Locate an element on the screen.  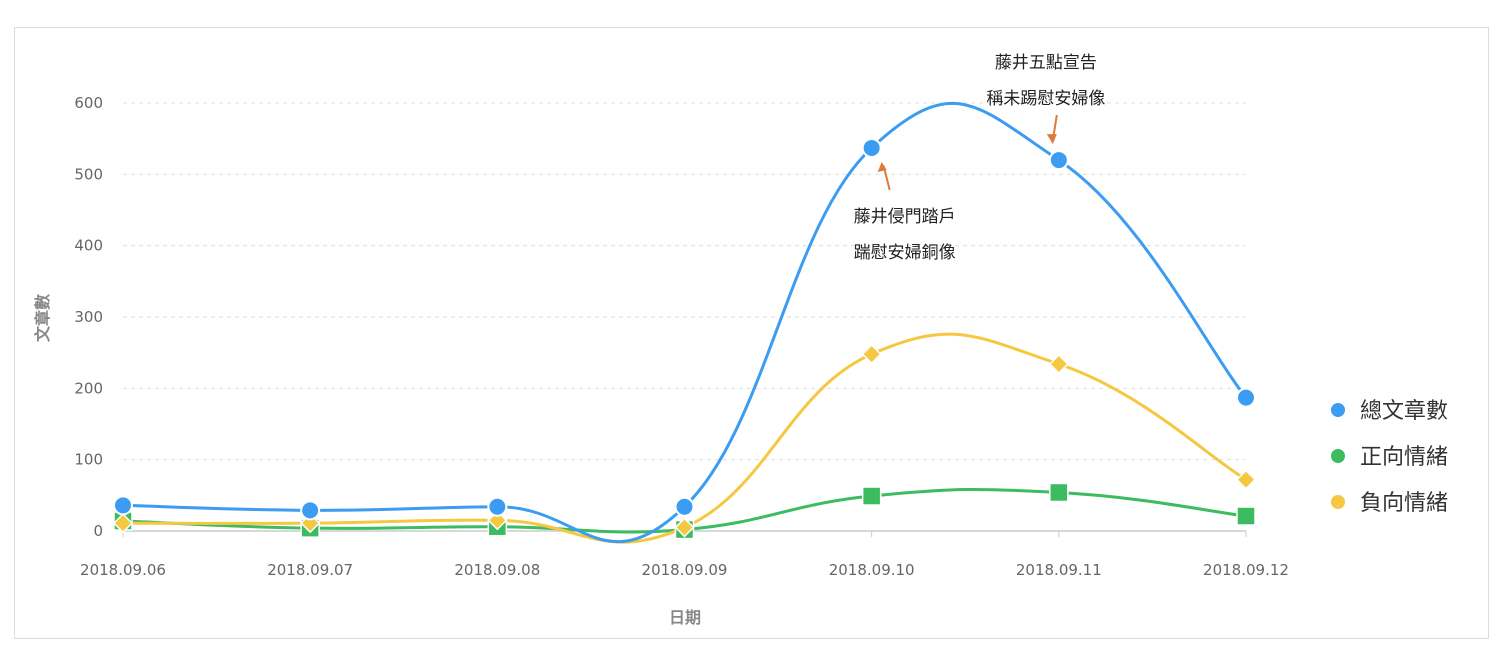
x-tick-label: 2018.09.12 is located at coordinates (1246, 570).